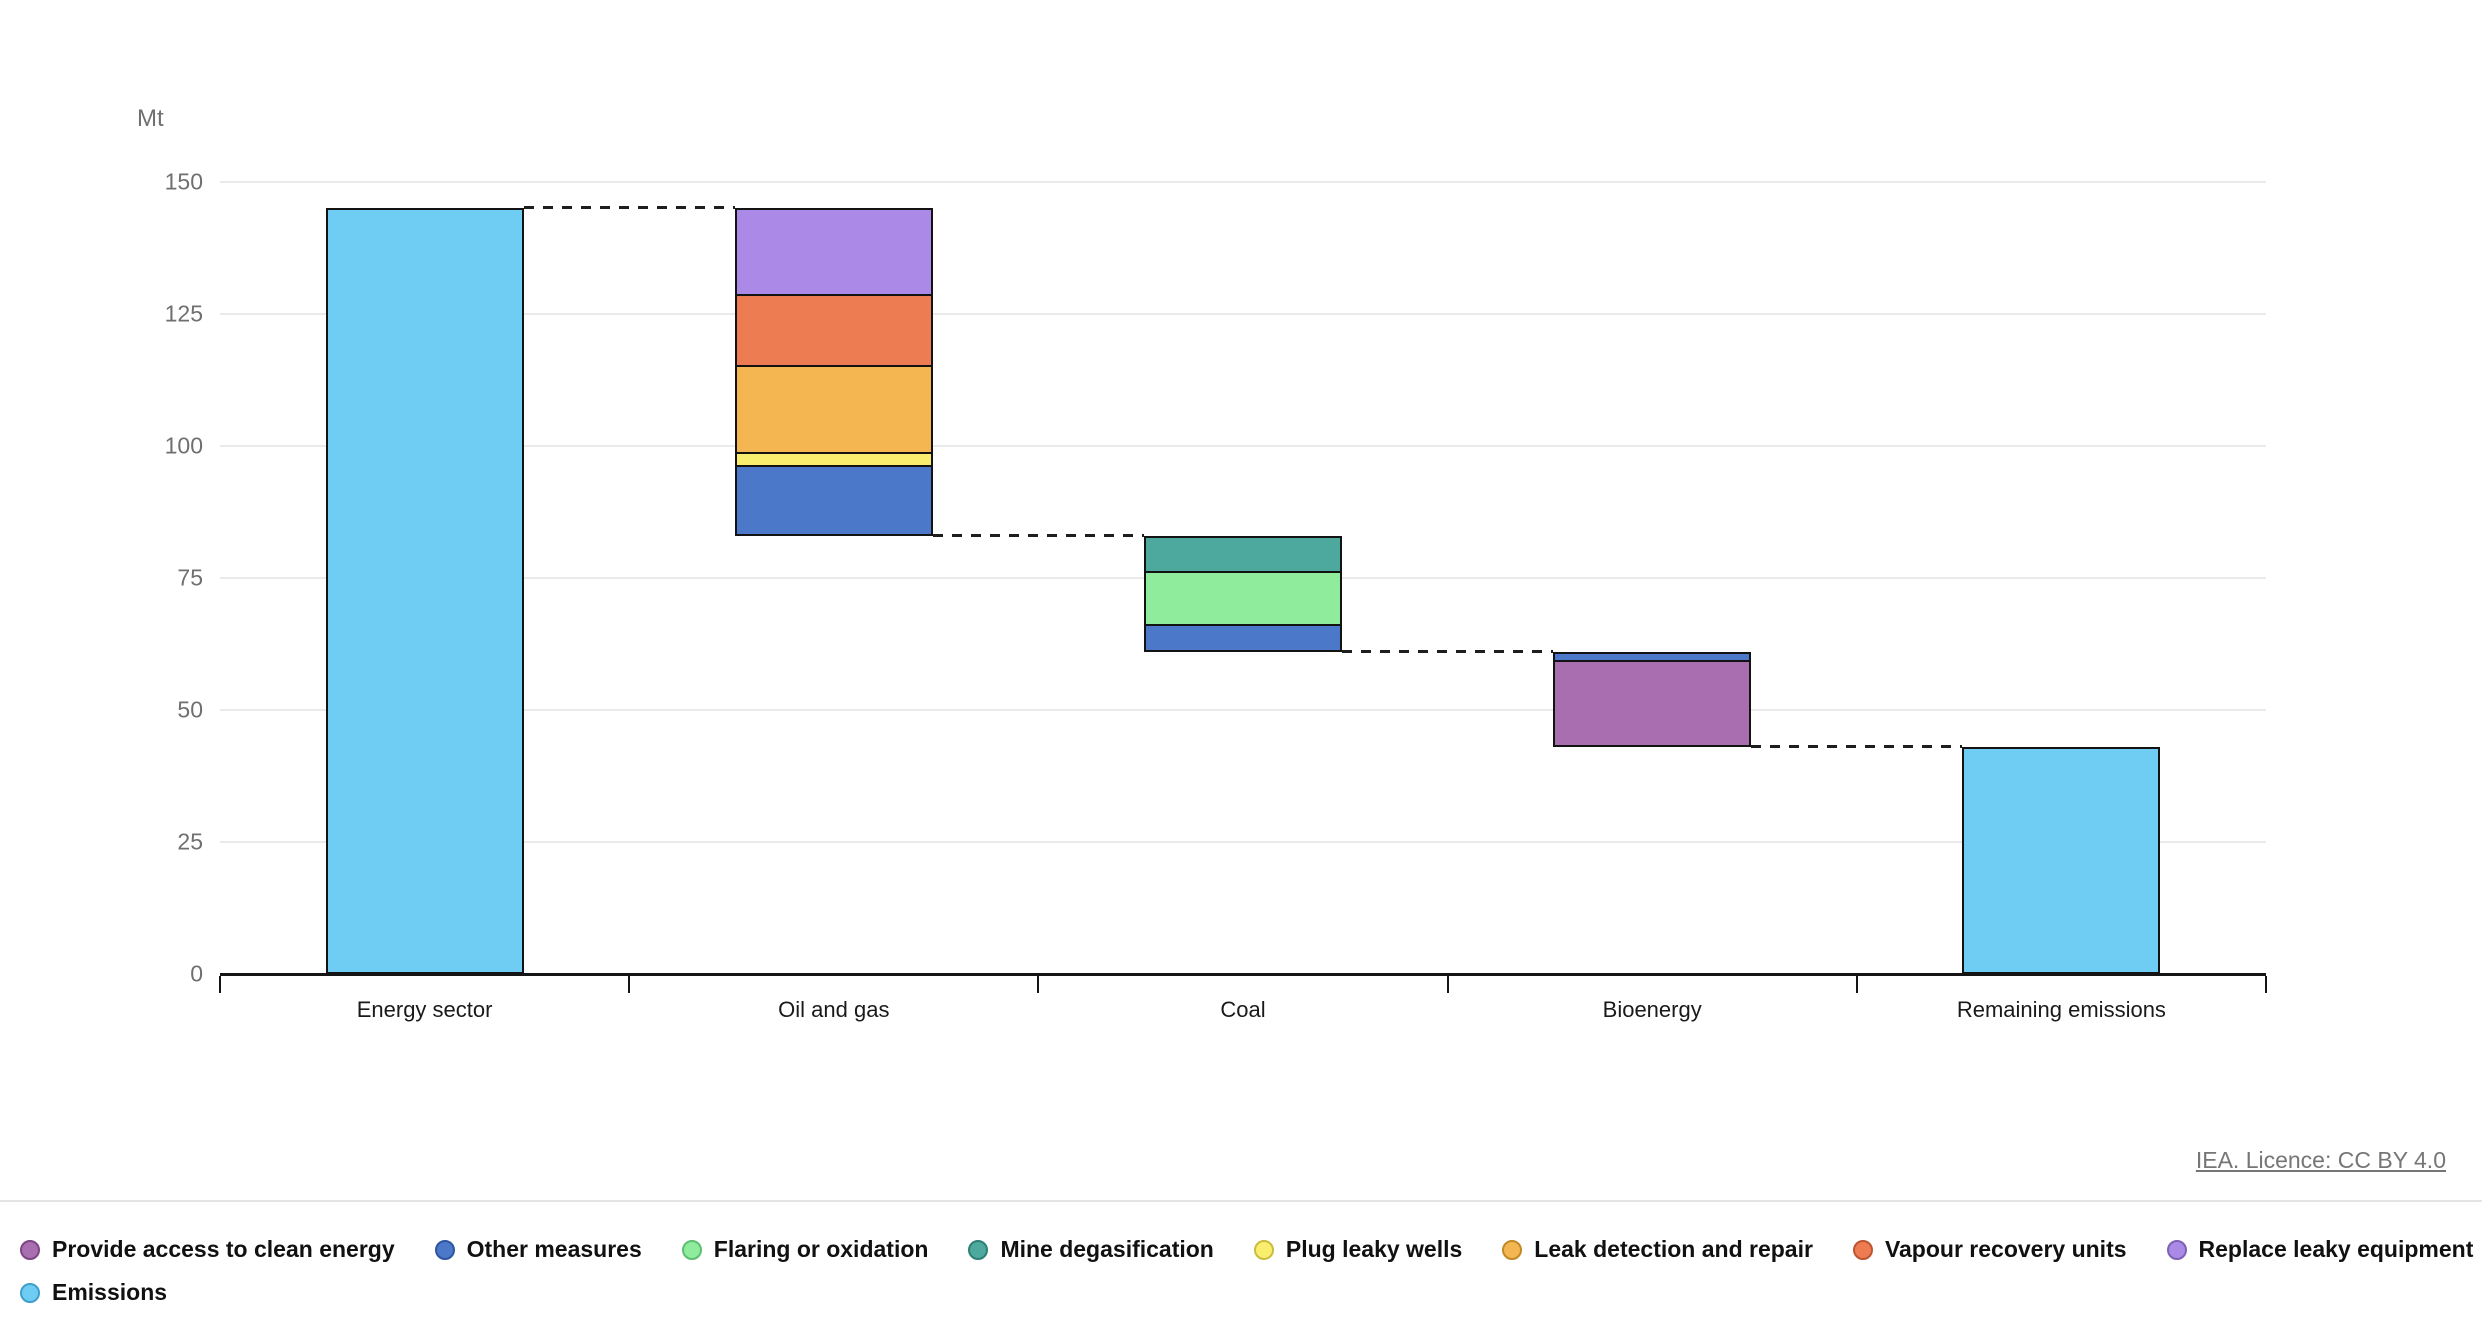 The image size is (2482, 1332). What do you see at coordinates (2336, 1249) in the screenshot?
I see `legend-label: Replace leaky equipment` at bounding box center [2336, 1249].